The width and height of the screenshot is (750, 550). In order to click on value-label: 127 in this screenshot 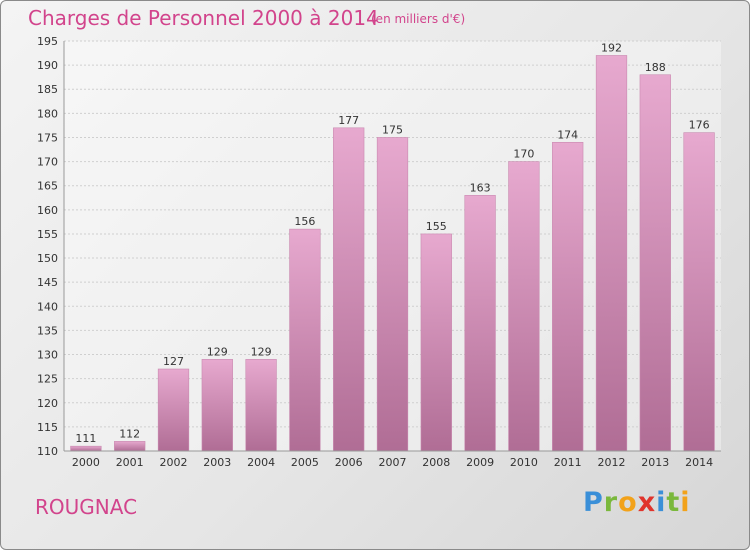, I will do `click(173, 361)`.